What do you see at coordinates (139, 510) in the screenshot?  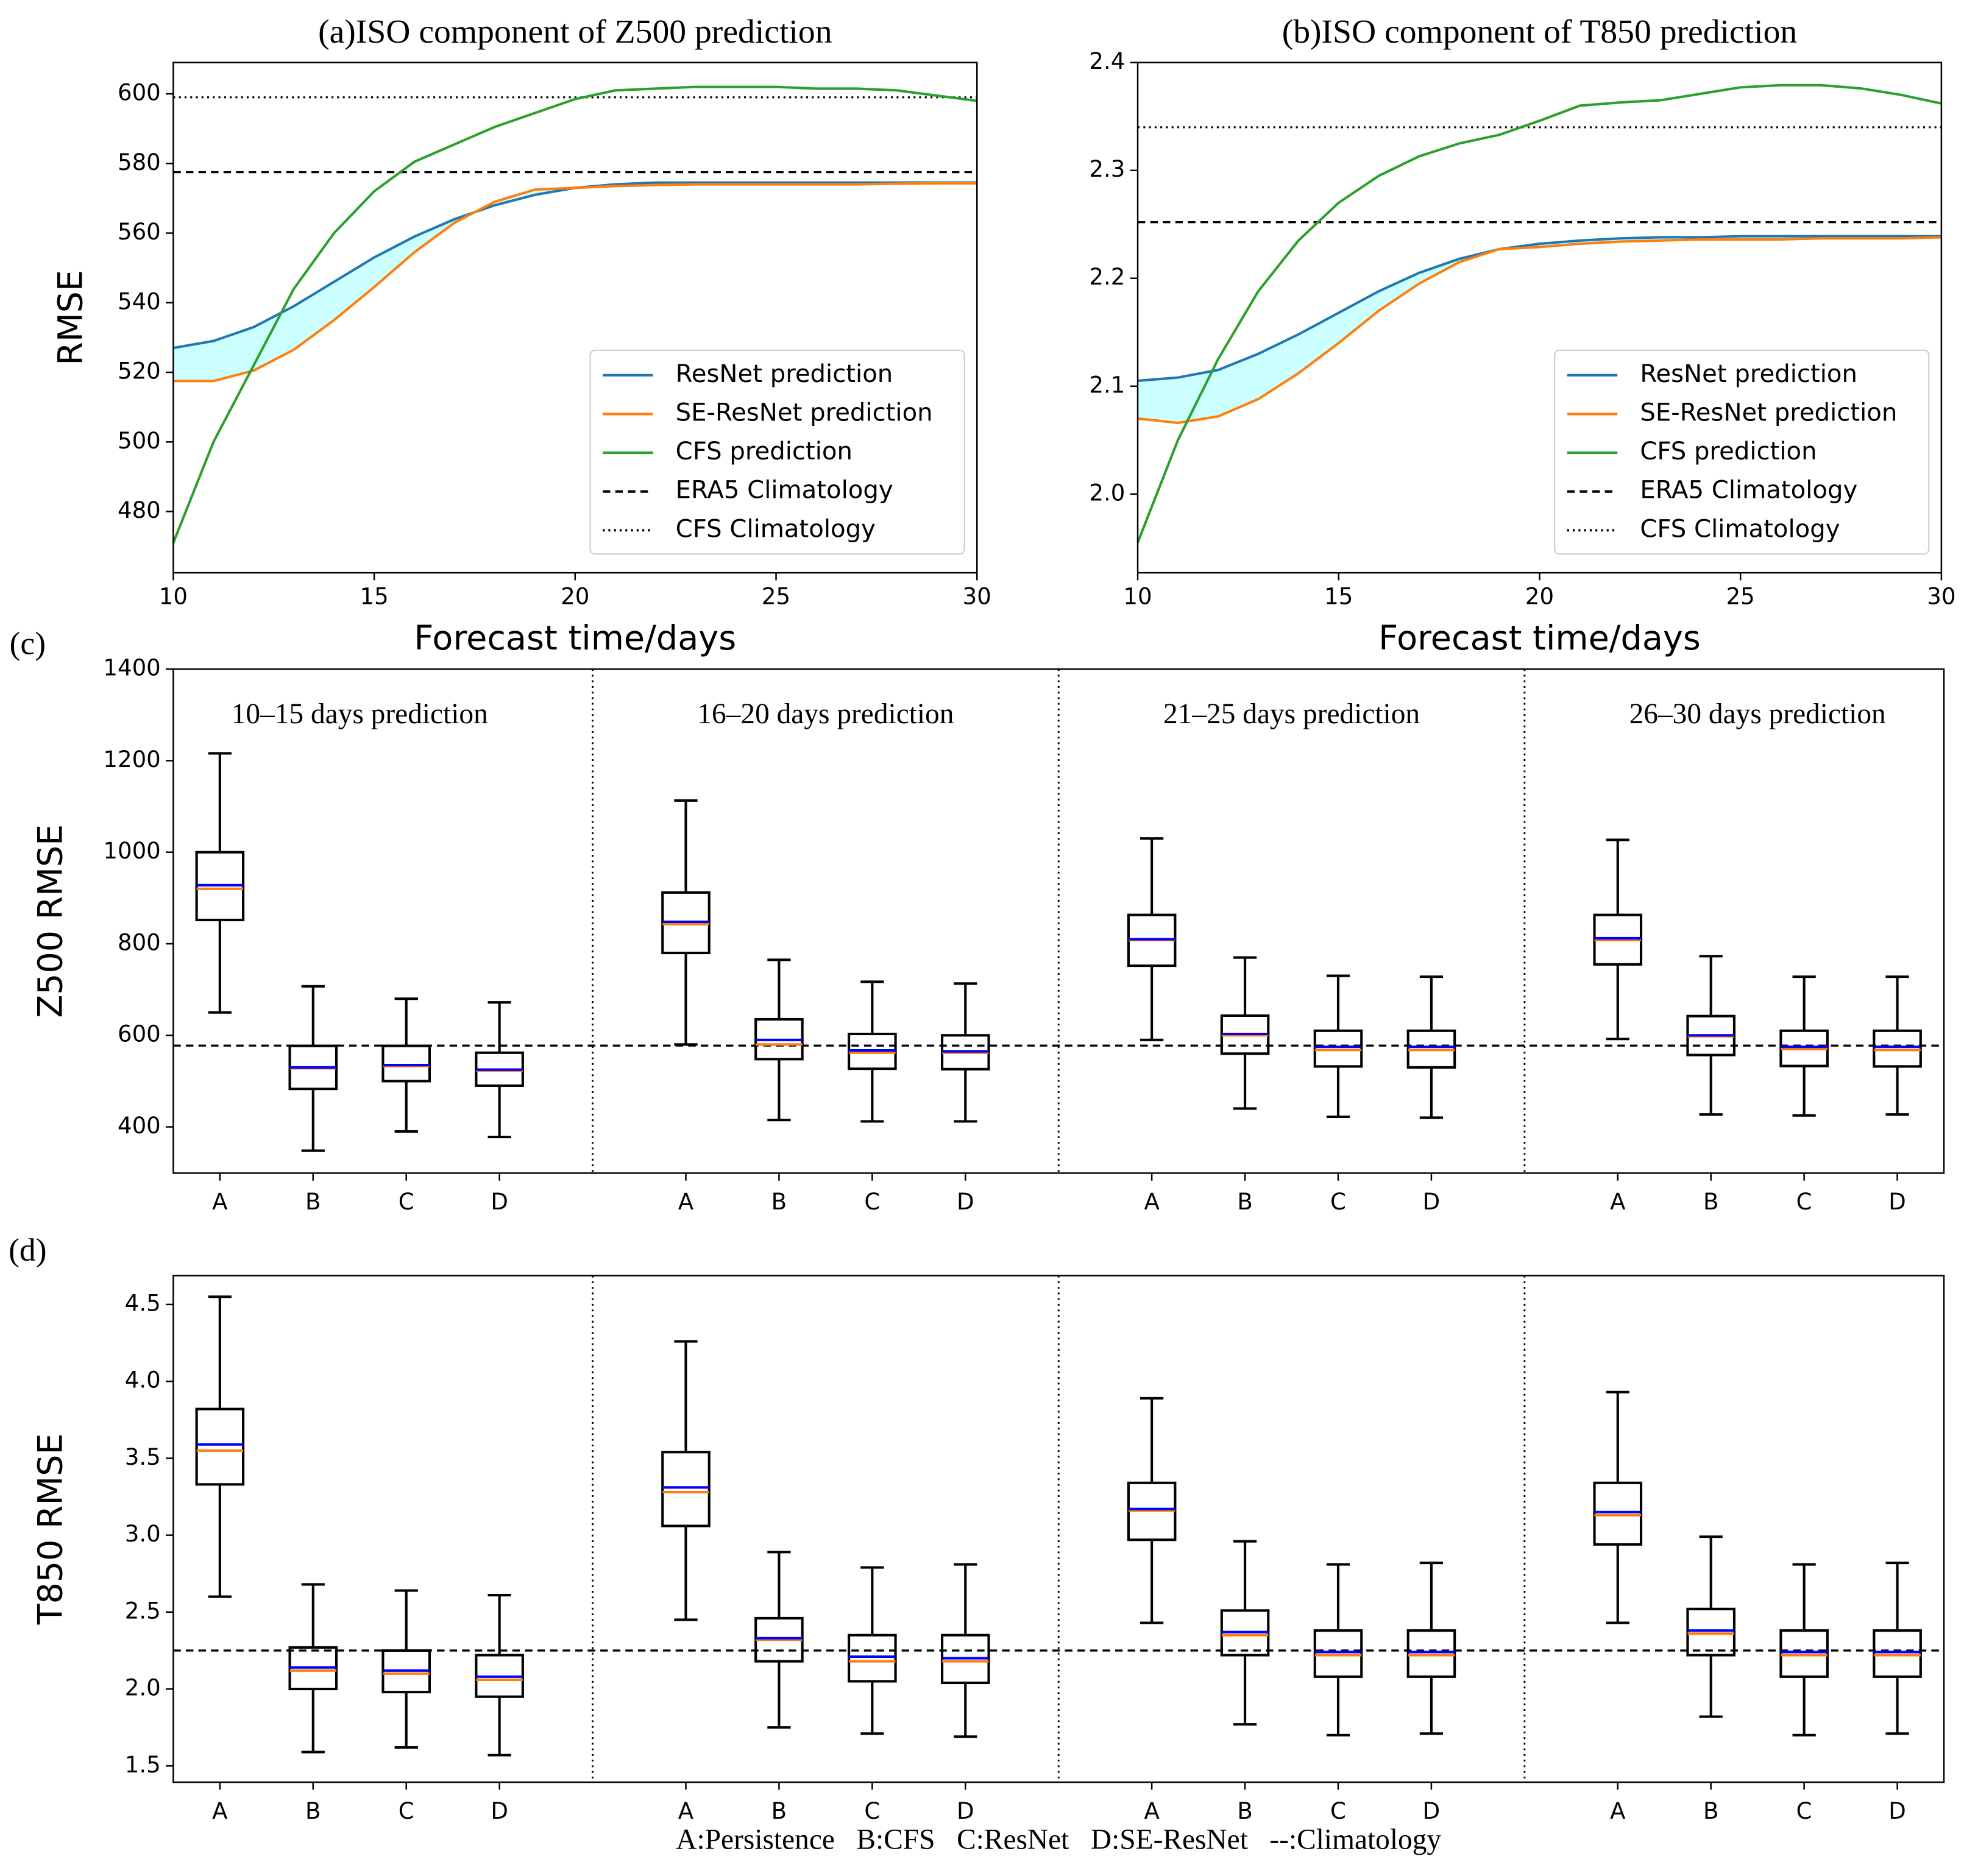 I see `y-tick-label: 480` at bounding box center [139, 510].